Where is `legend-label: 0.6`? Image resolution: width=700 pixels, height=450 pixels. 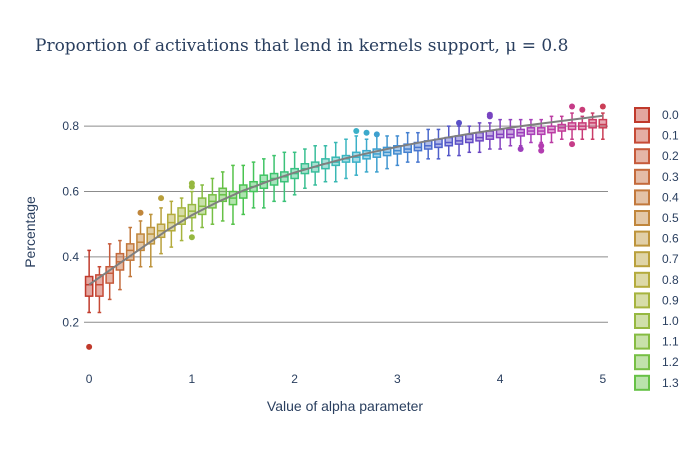
legend-label: 0.6 is located at coordinates (670, 239).